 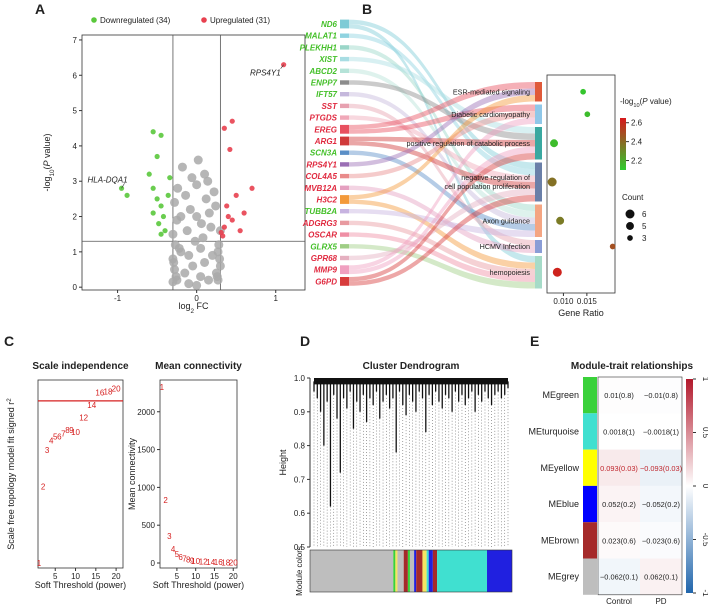 What do you see at coordinates (704, 593) in the screenshot?
I see `colorbar-tick-label: -1` at bounding box center [704, 593].